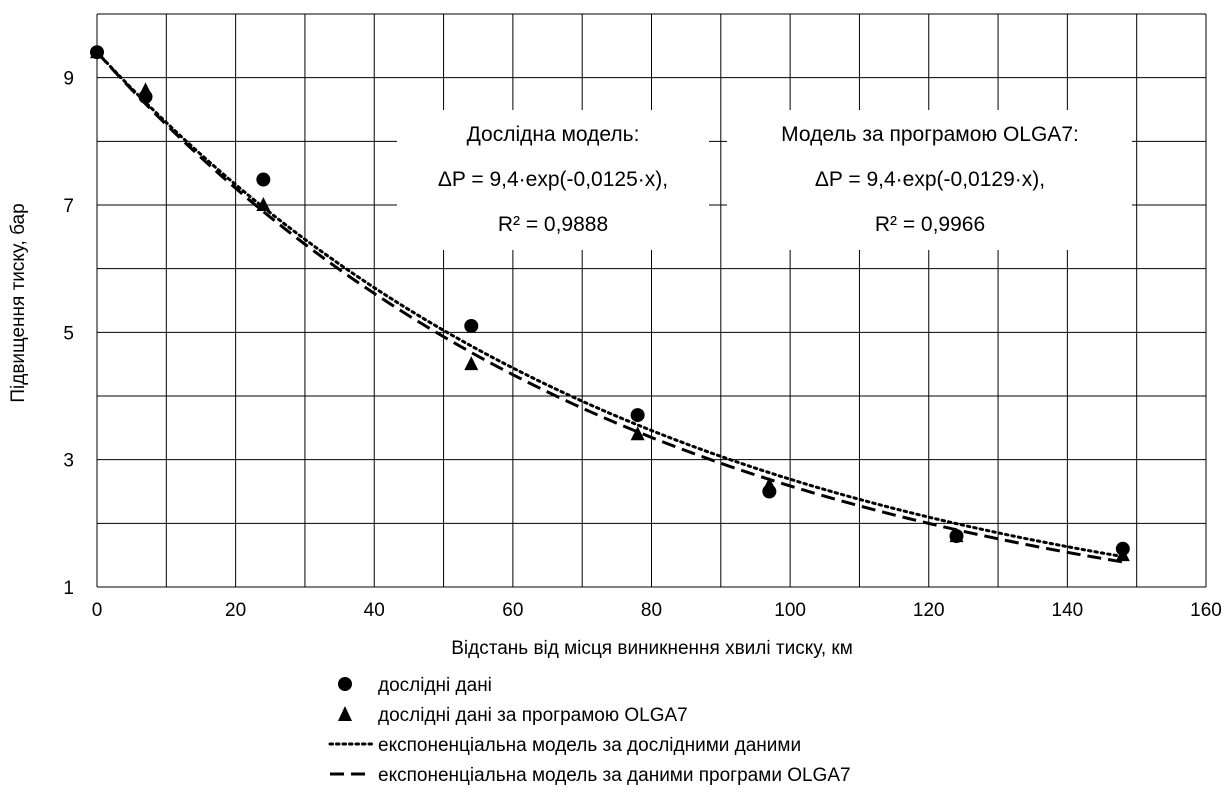 The image size is (1229, 798). I want to click on legend-label: дослідні дані, so click(435, 685).